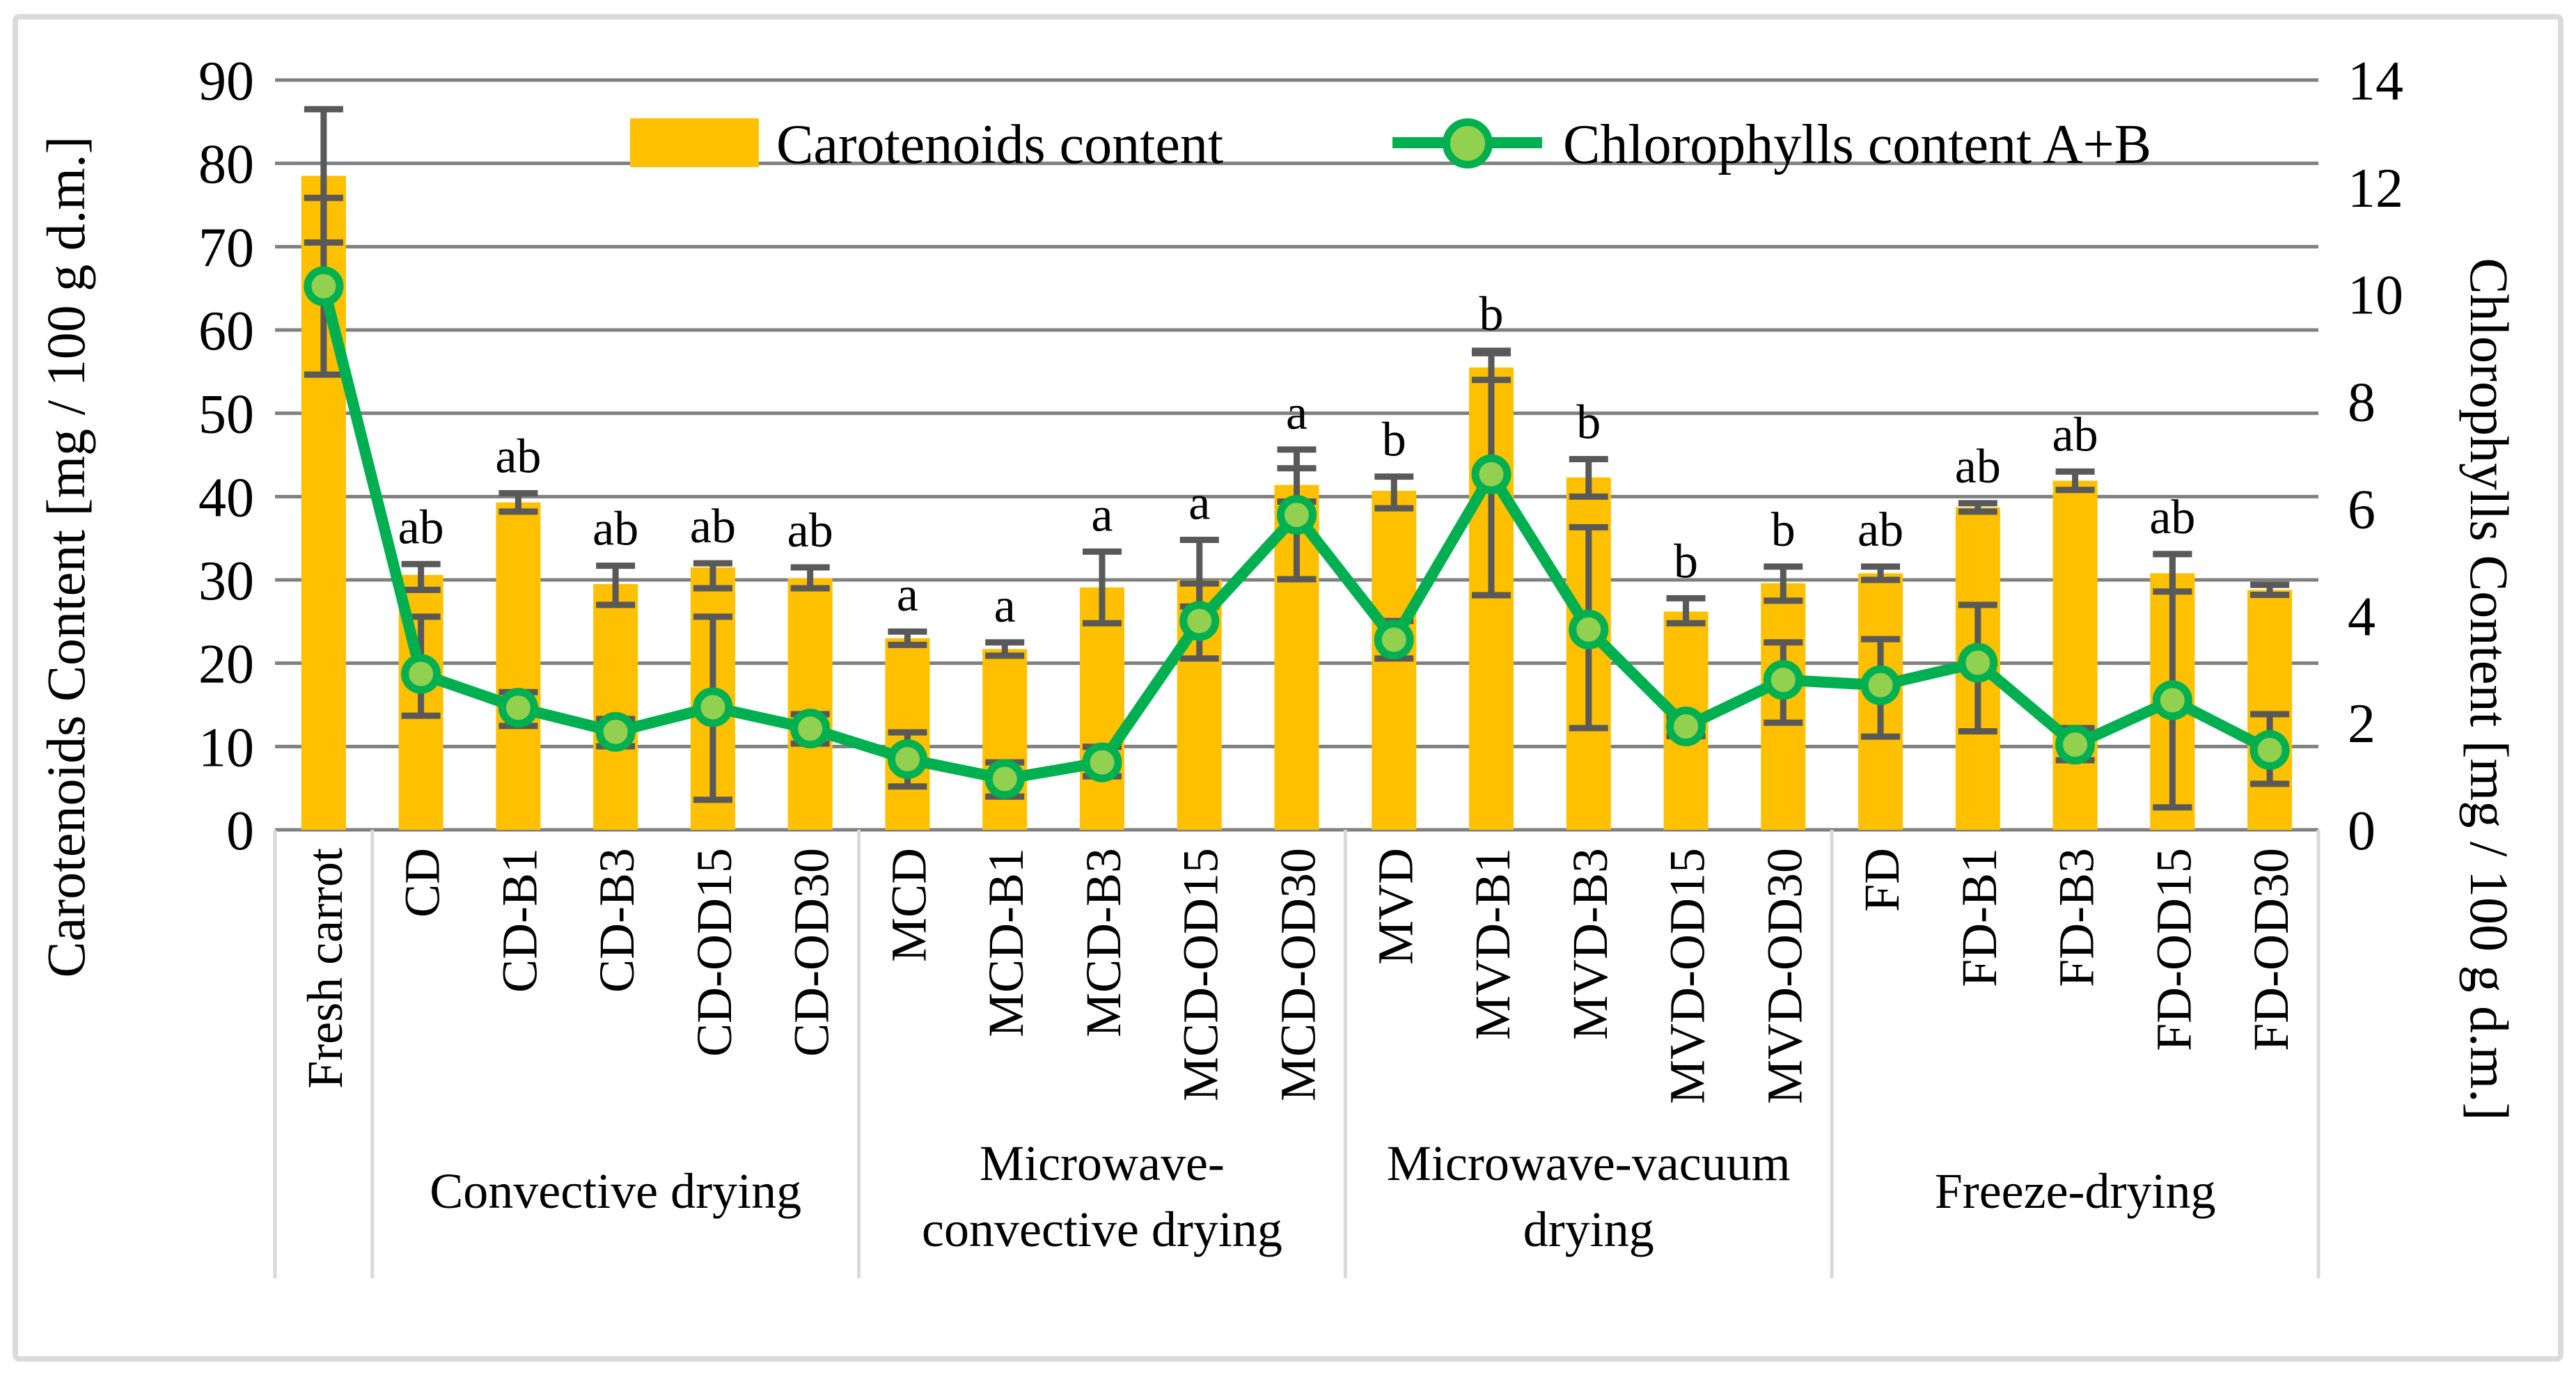 This screenshot has width=2576, height=1377. Describe the element at coordinates (324, 286) in the screenshot. I see `marker-Fresh carrot` at that location.